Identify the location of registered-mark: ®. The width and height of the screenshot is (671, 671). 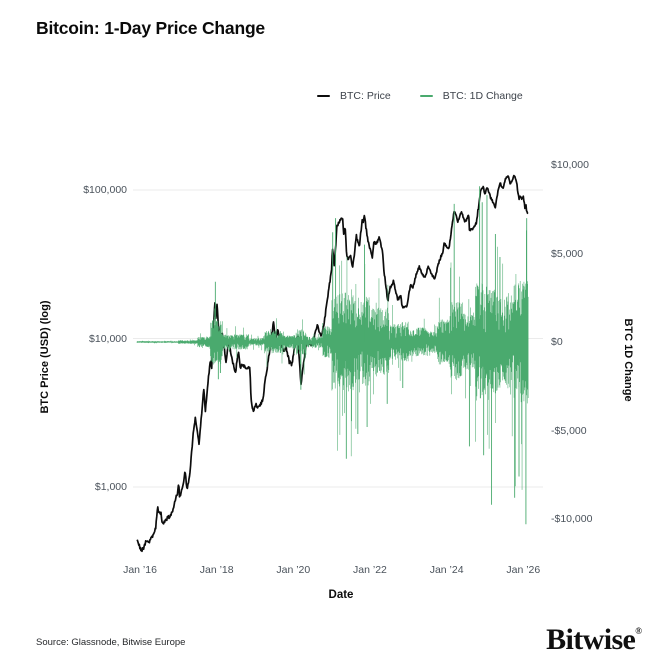
(638, 631).